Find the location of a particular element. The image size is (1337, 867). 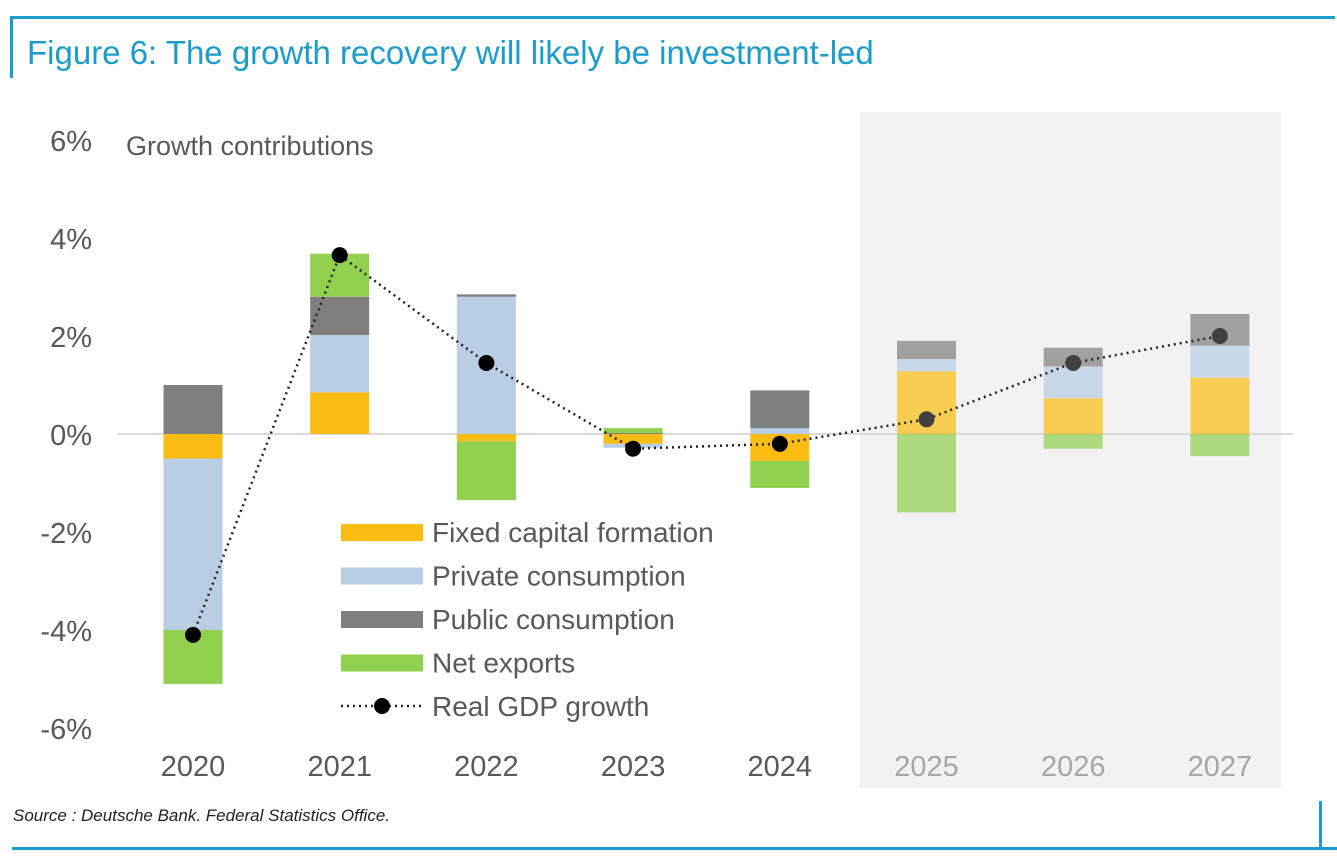

legend-label: Public consumption is located at coordinates (553, 619).